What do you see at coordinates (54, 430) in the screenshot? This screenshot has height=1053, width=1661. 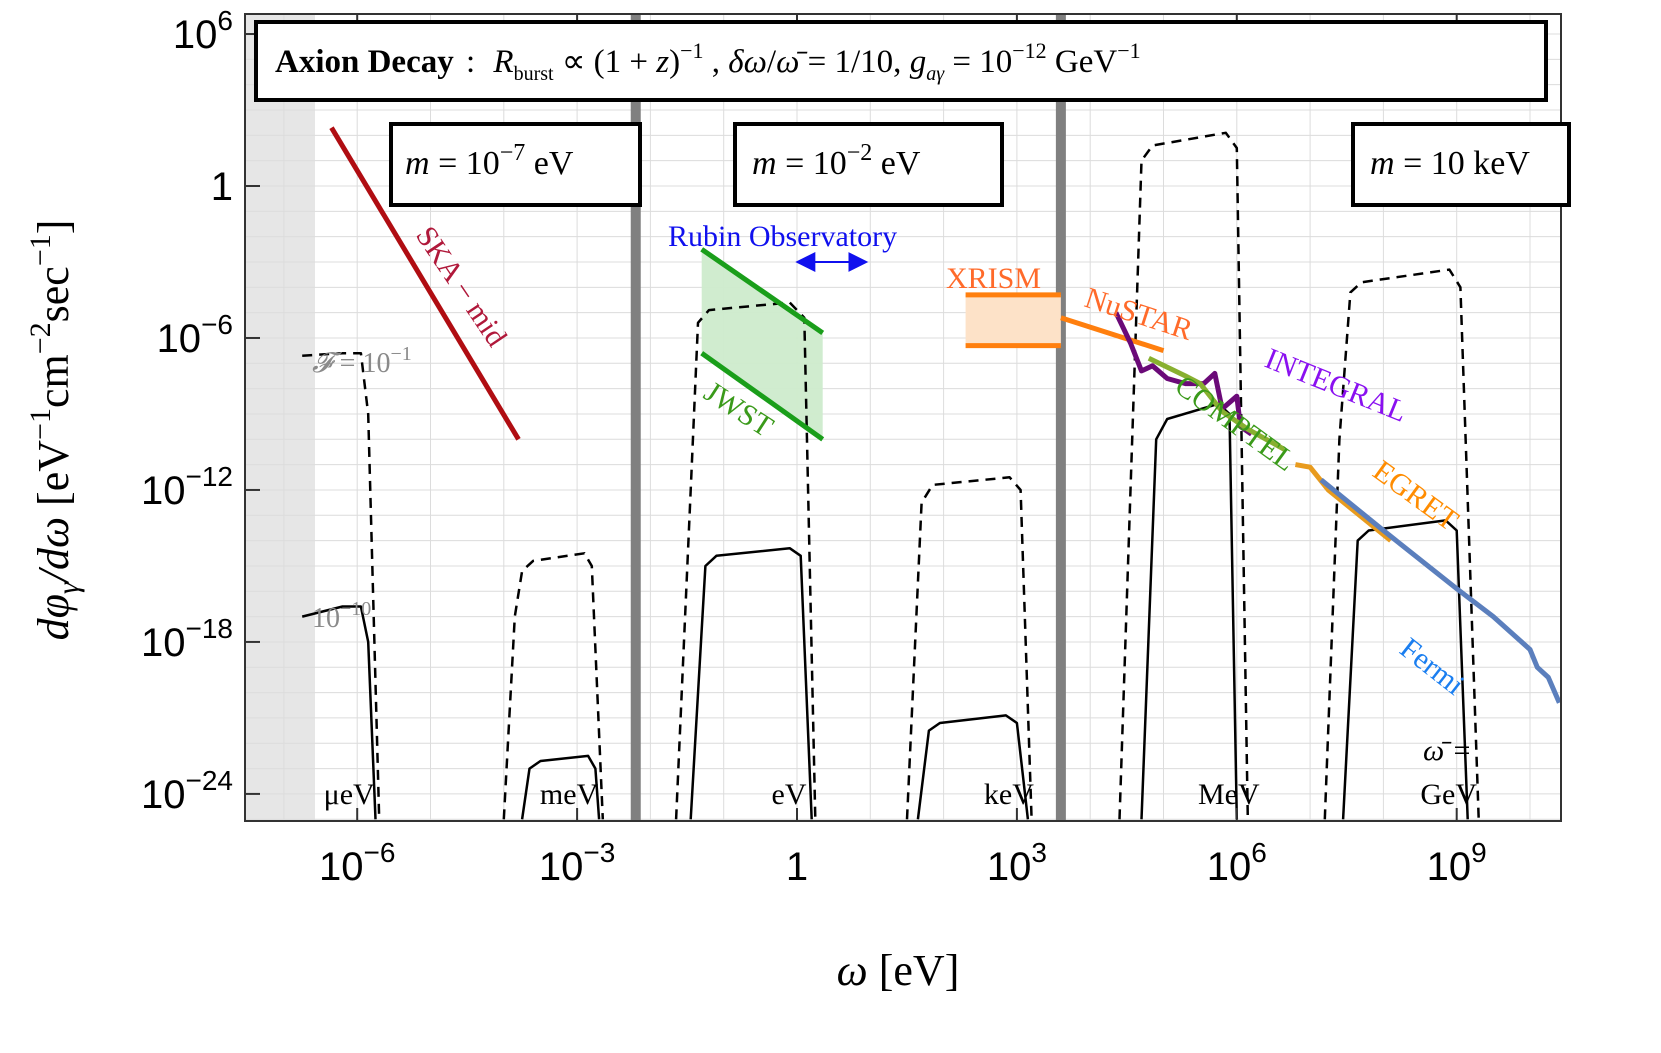 I see `y-axis-title: dφγ/dω [eV−1cm−2sec−1]` at bounding box center [54, 430].